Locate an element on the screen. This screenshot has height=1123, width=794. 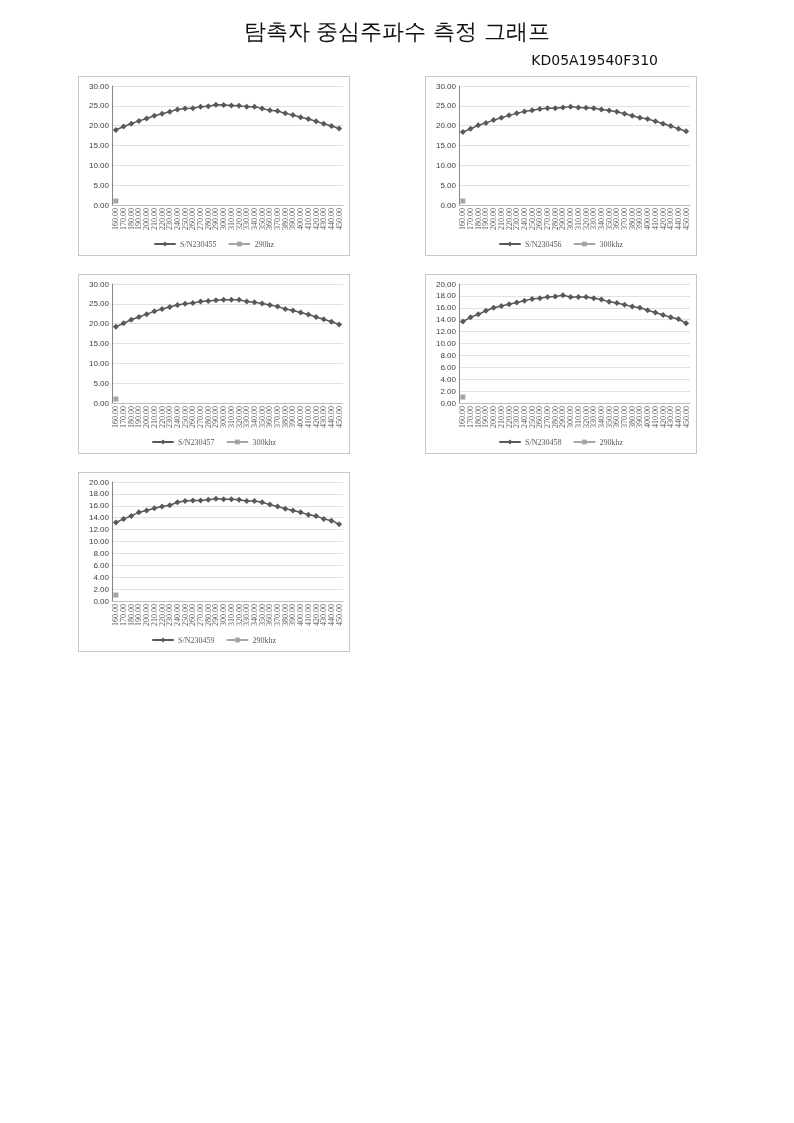
x-tick-label: 340.00 is located at coordinates (601, 219).